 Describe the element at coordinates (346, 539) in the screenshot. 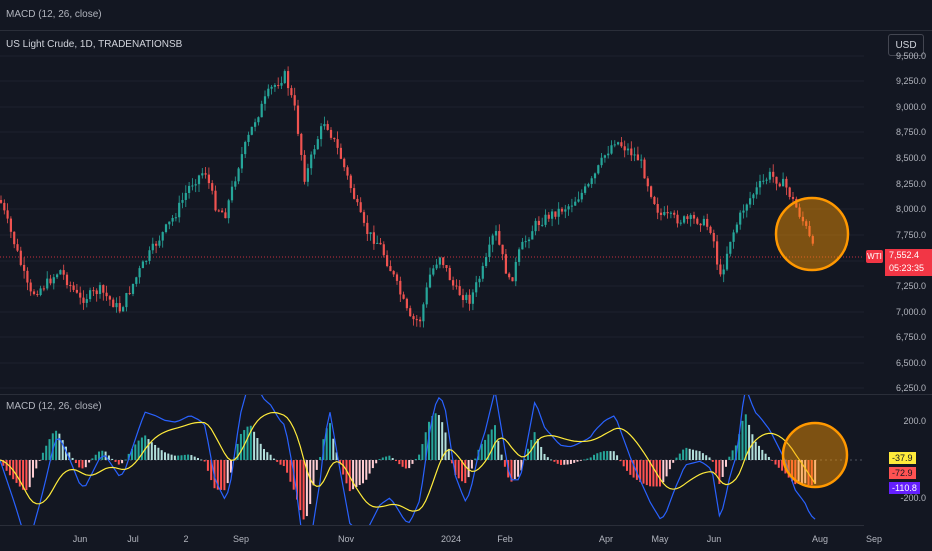

I see `time-label: Nov` at that location.